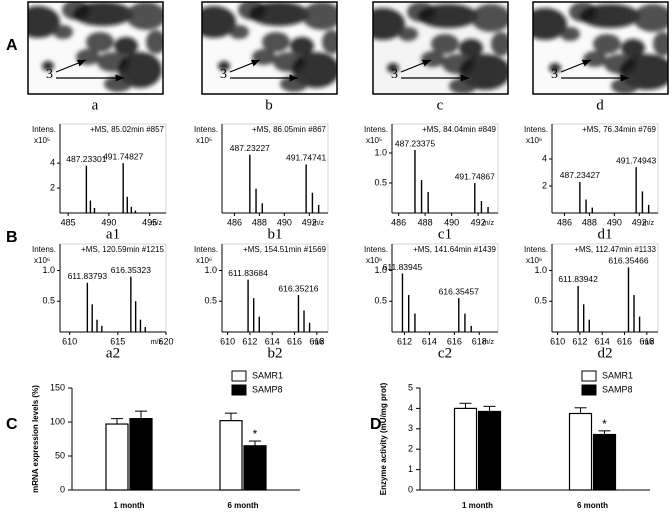 The height and width of the screenshot is (531, 672). I want to click on peak-label: 491.74741, so click(306, 158).